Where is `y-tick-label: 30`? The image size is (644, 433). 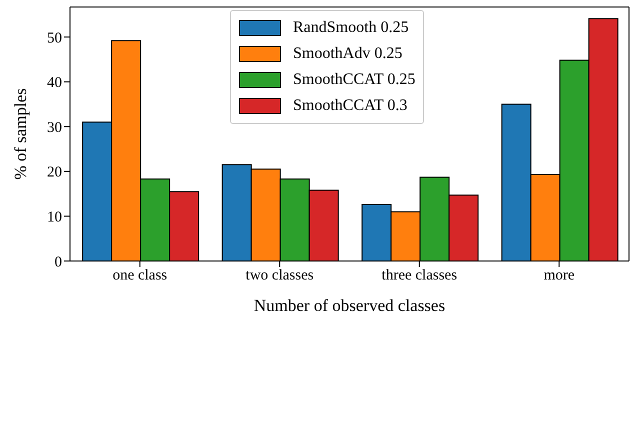 y-tick-label: 30 is located at coordinates (54, 128).